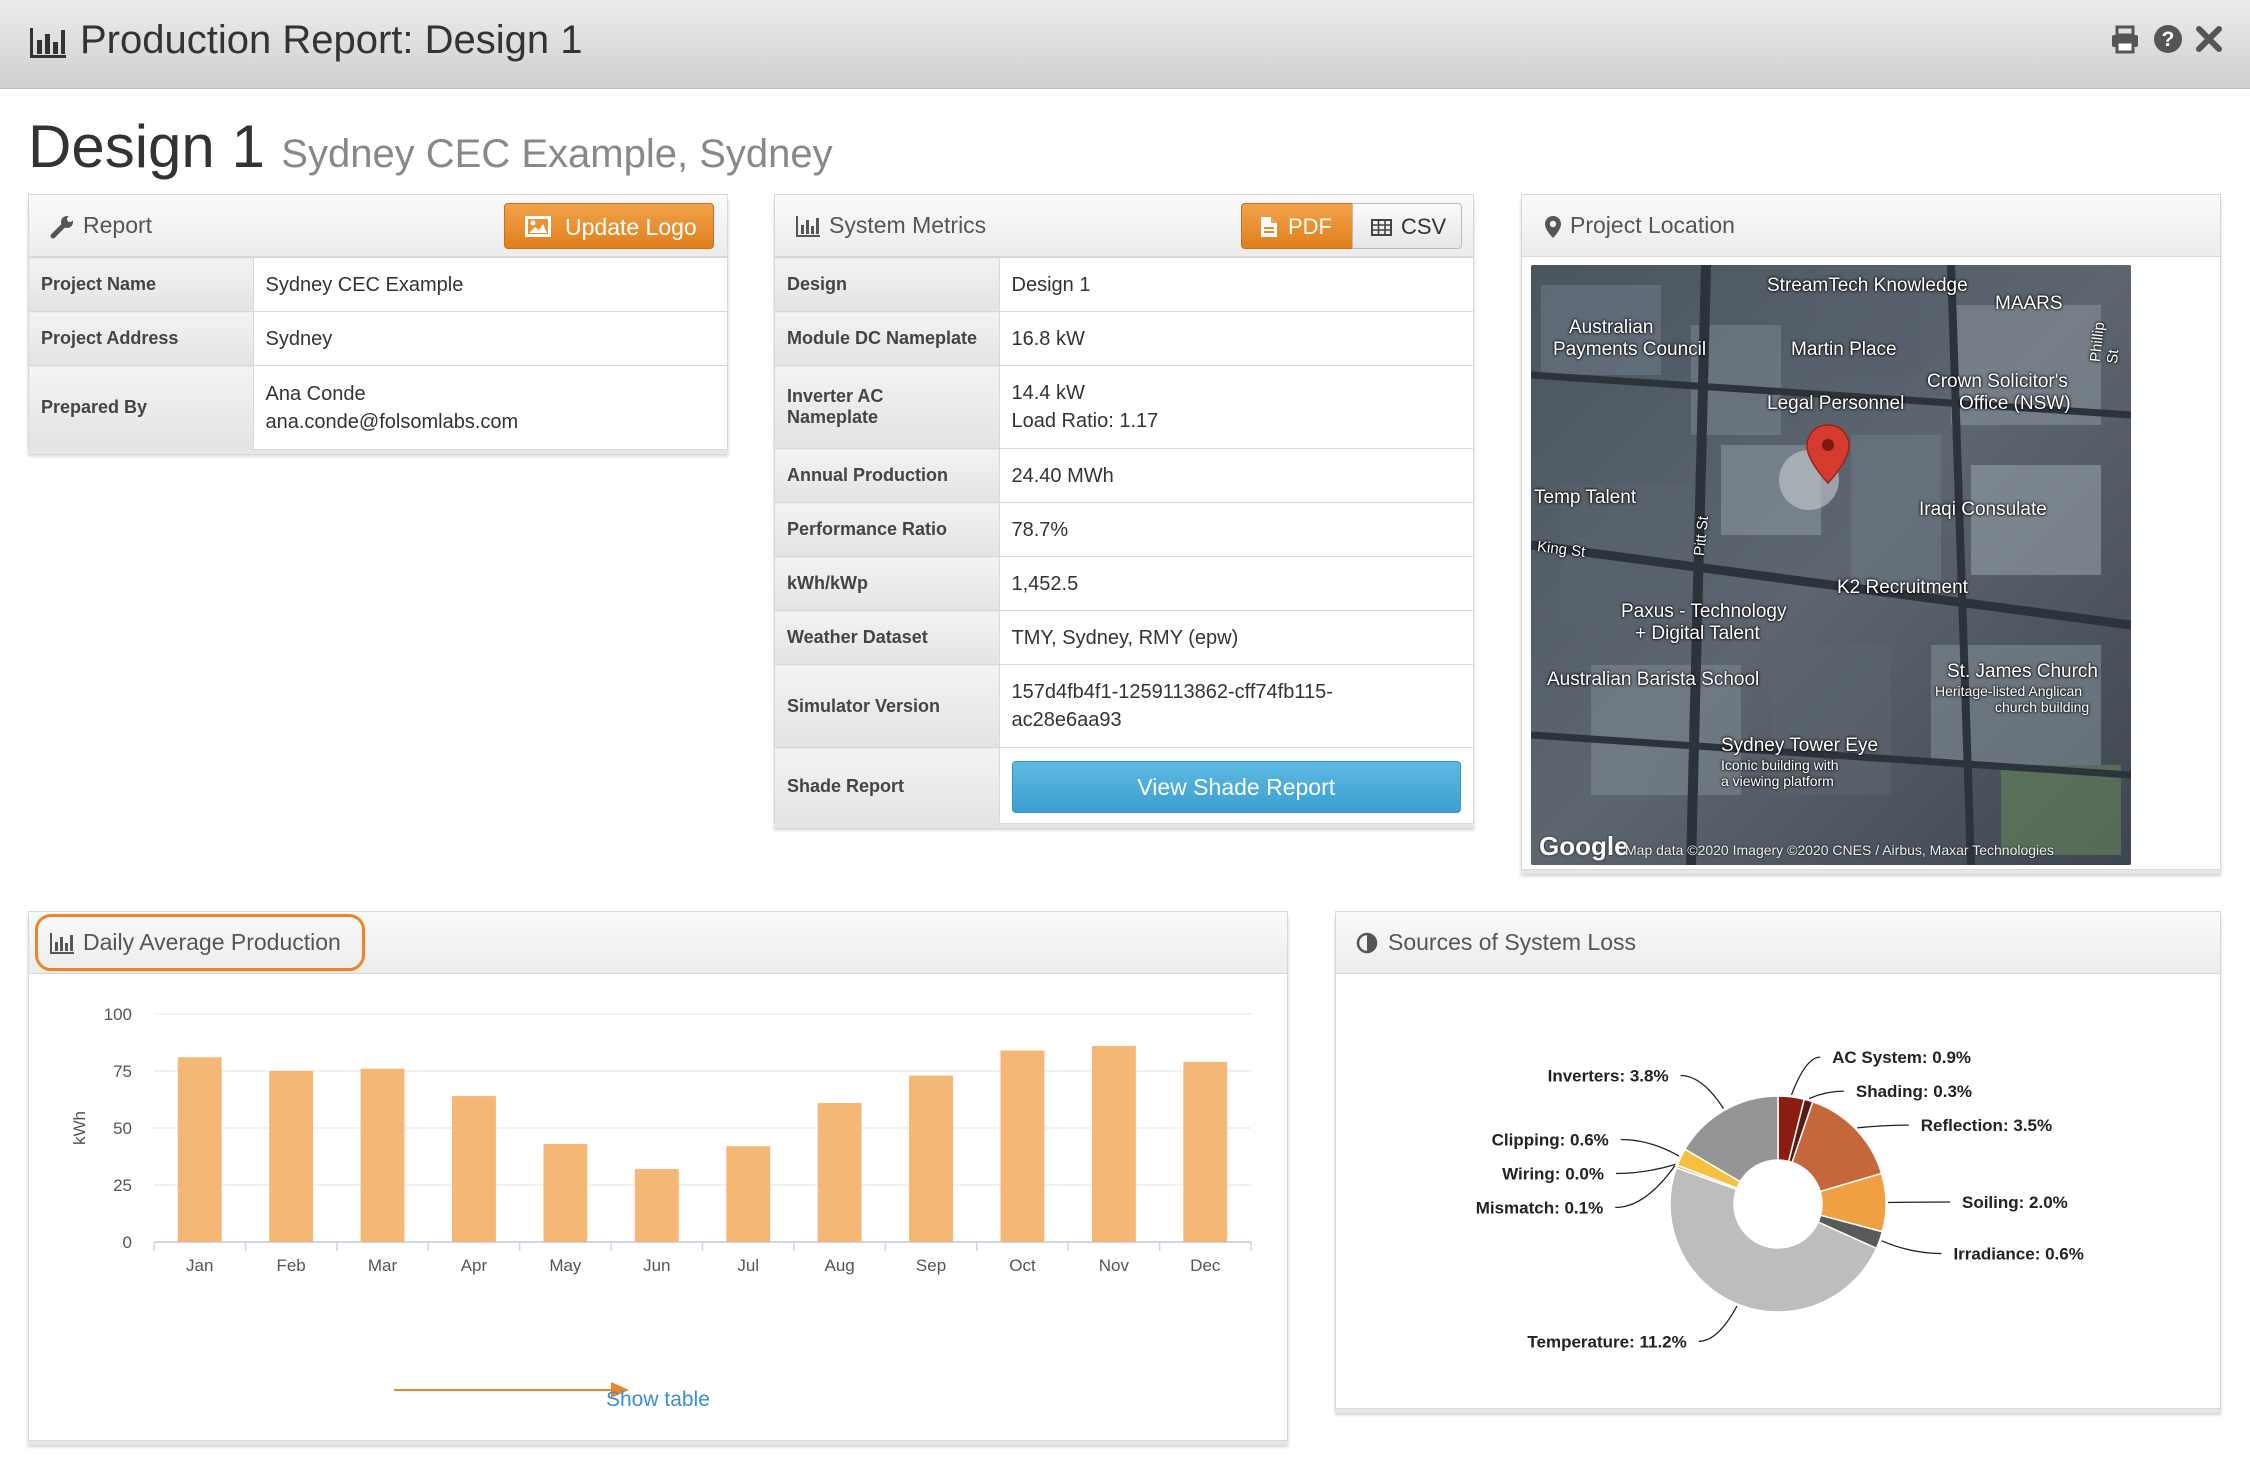 This screenshot has height=1460, width=2250. Describe the element at coordinates (1381, 227) in the screenshot. I see `table-icon` at that location.